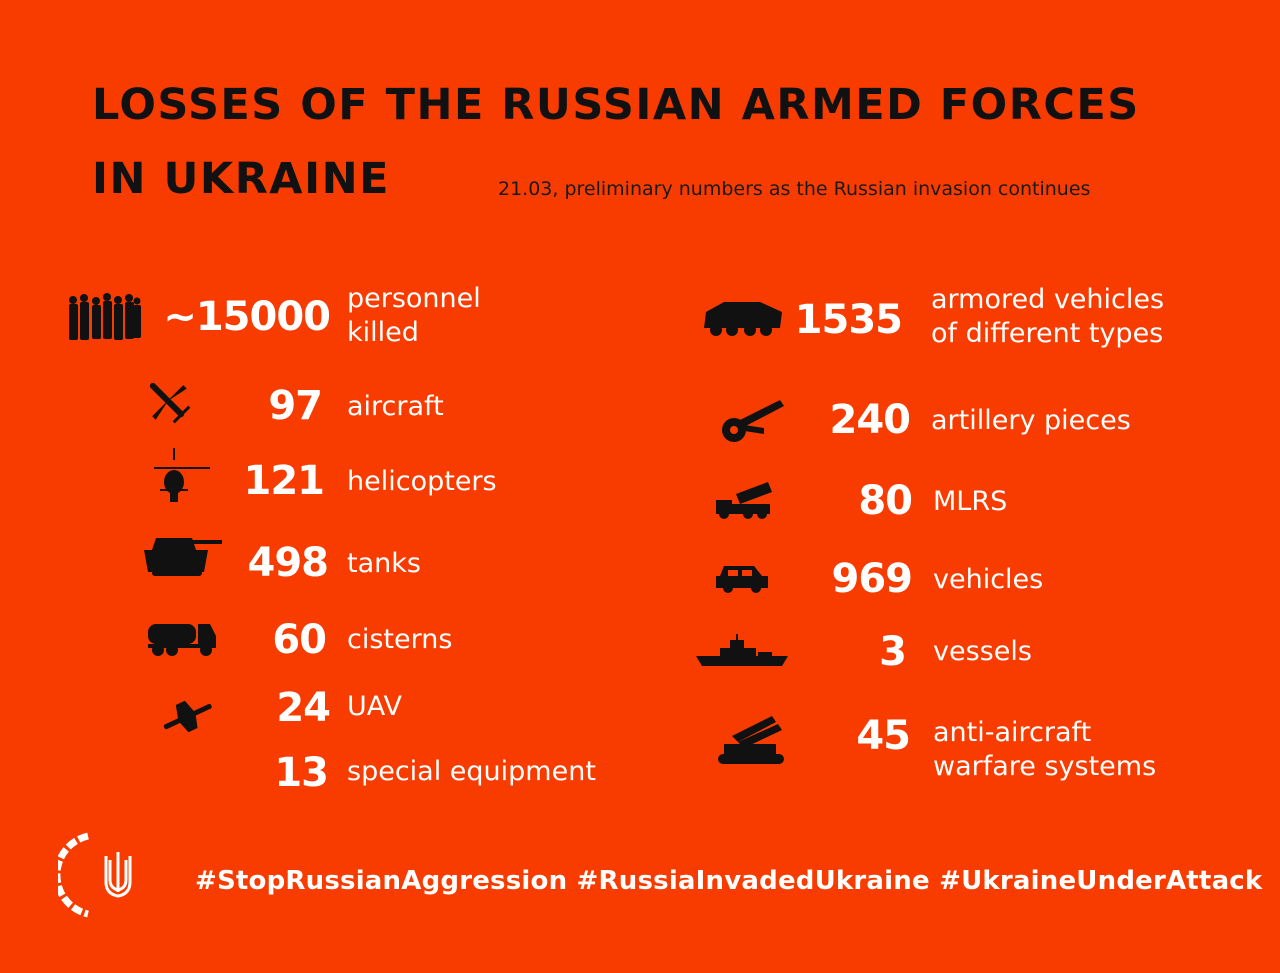 This screenshot has width=1280, height=973. Describe the element at coordinates (301, 773) in the screenshot. I see `special-equipment-value: 13` at that location.